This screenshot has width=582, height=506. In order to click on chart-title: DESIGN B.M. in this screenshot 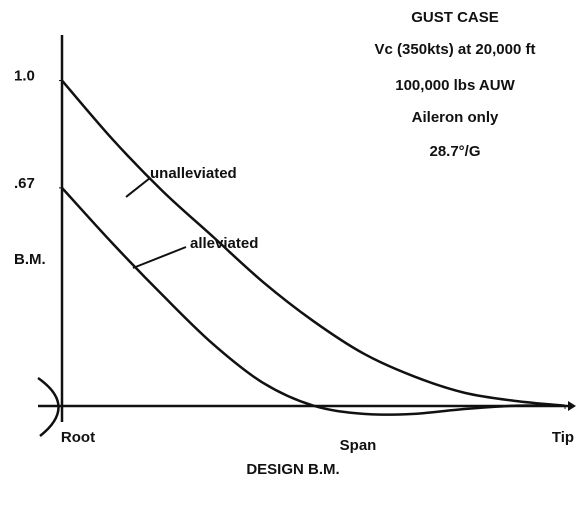, I will do `click(292, 469)`.